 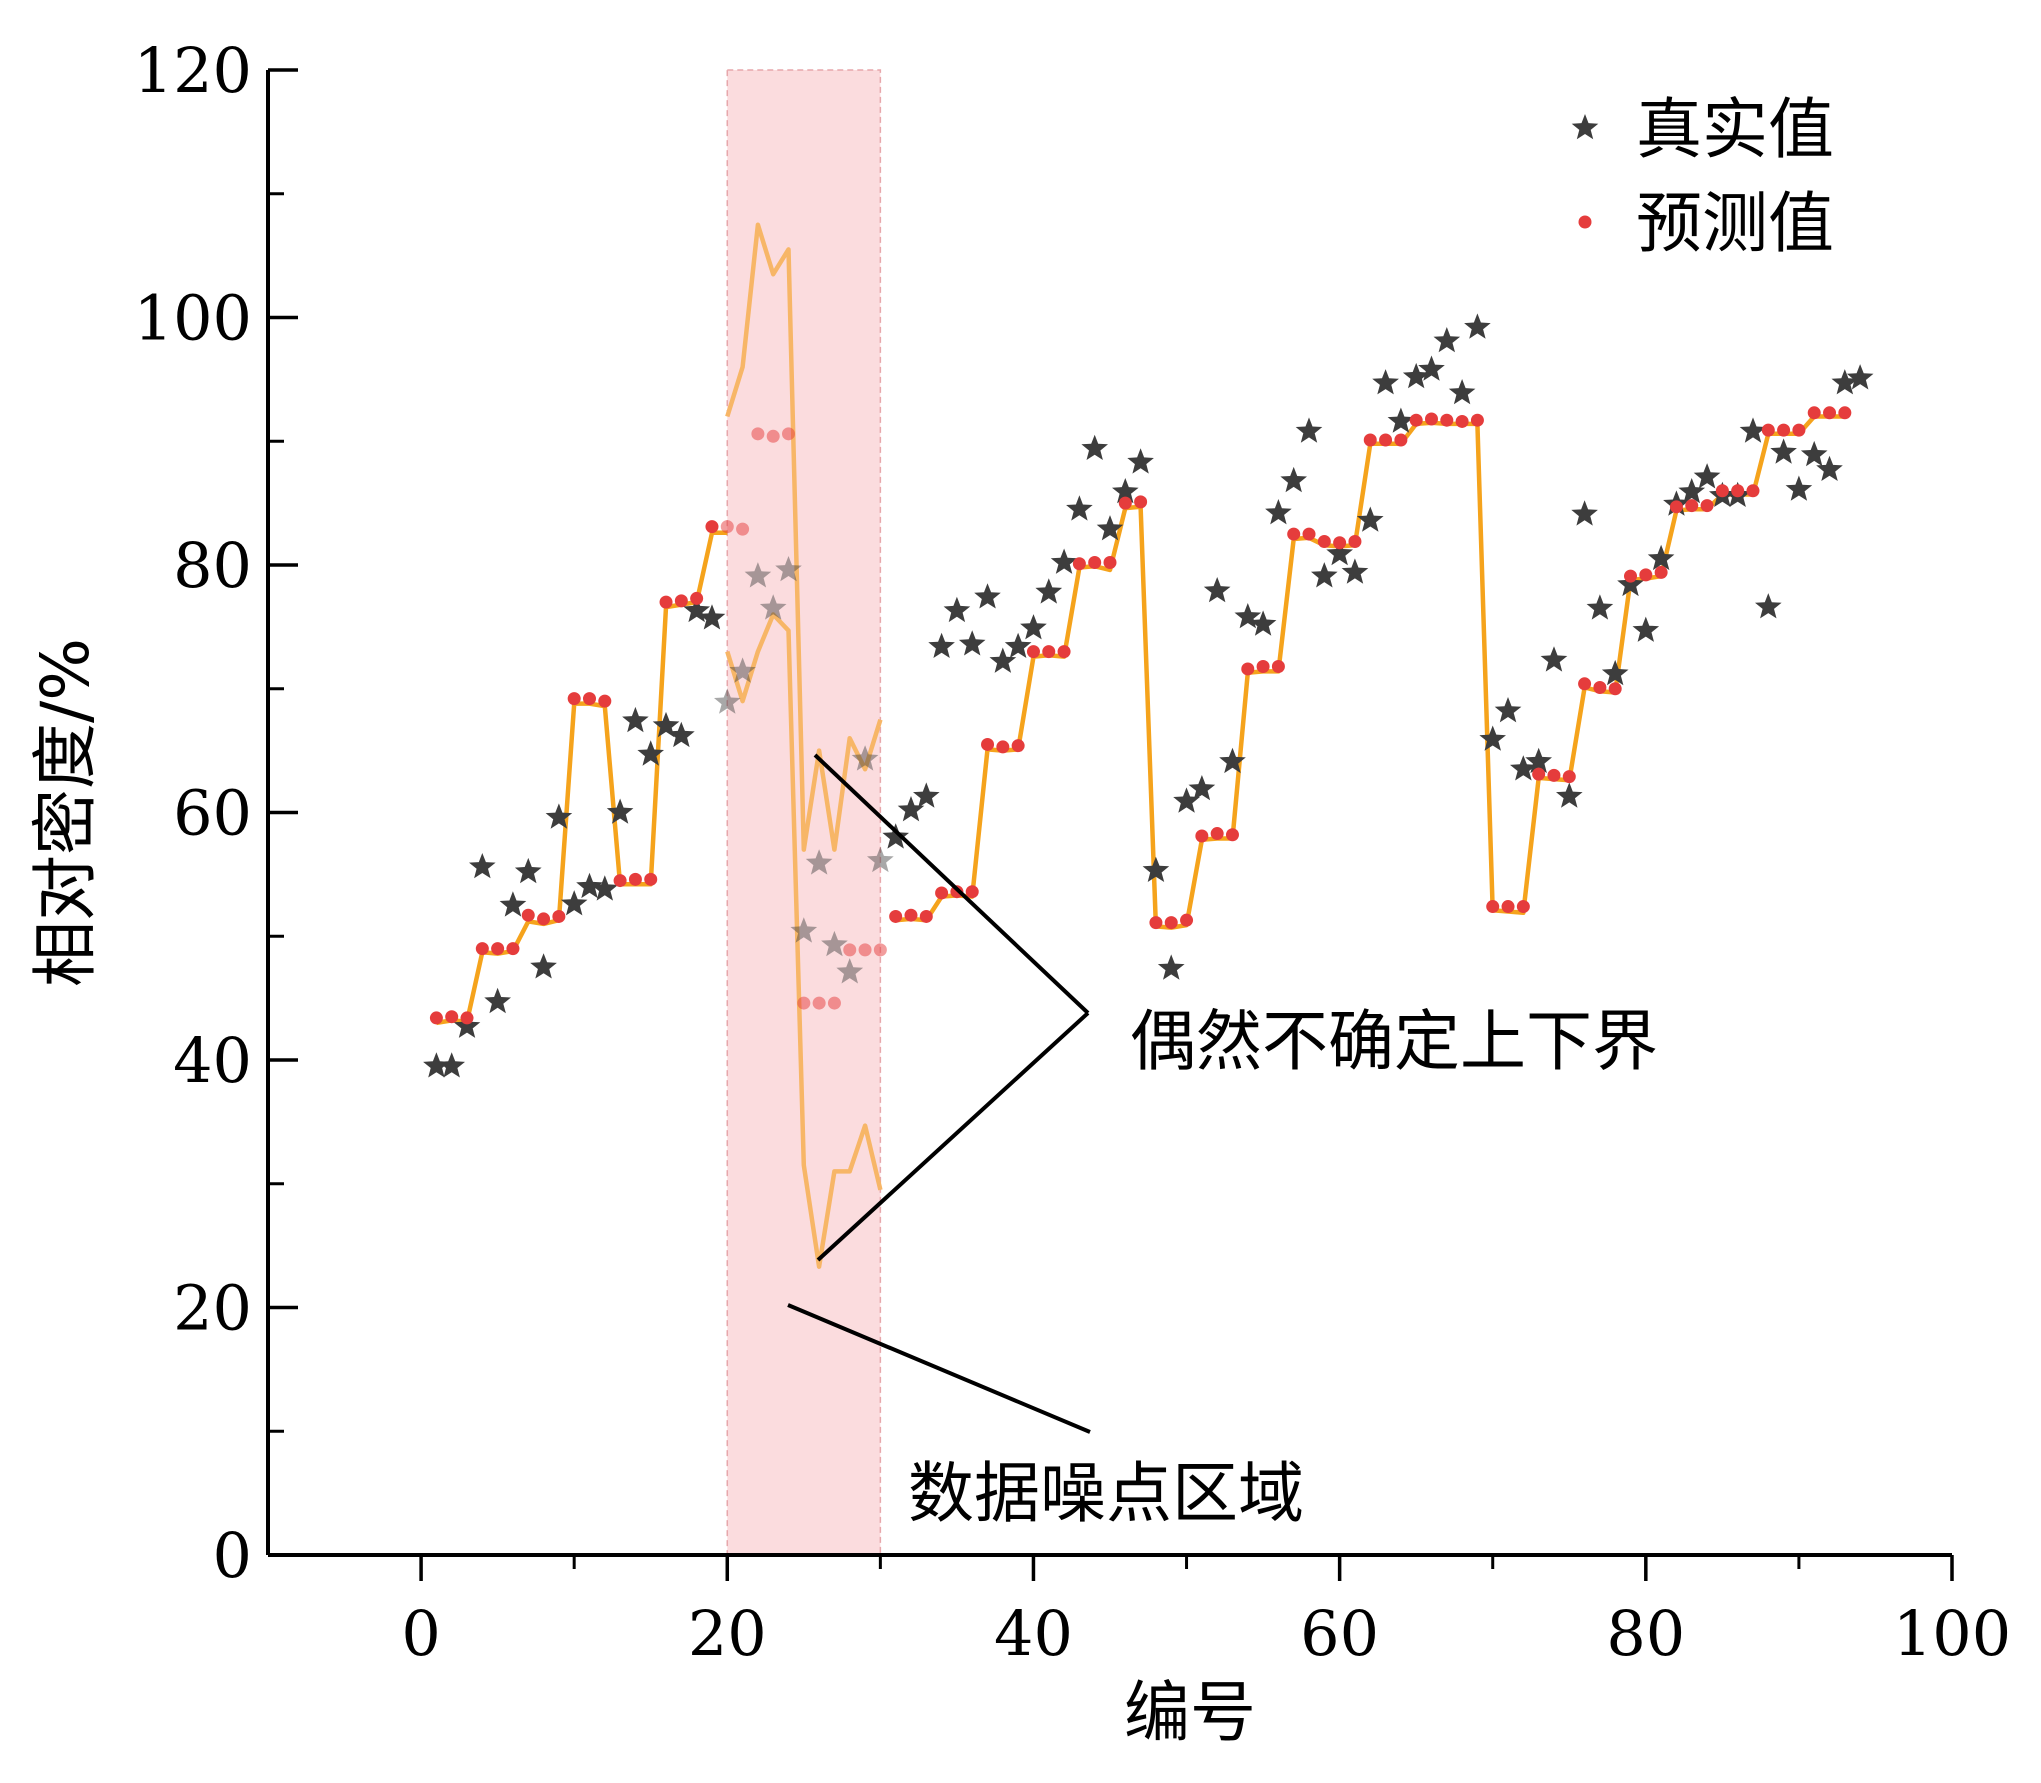 What do you see at coordinates (1706, 223) in the screenshot?
I see `legend-item-predicted-value: 预测值` at bounding box center [1706, 223].